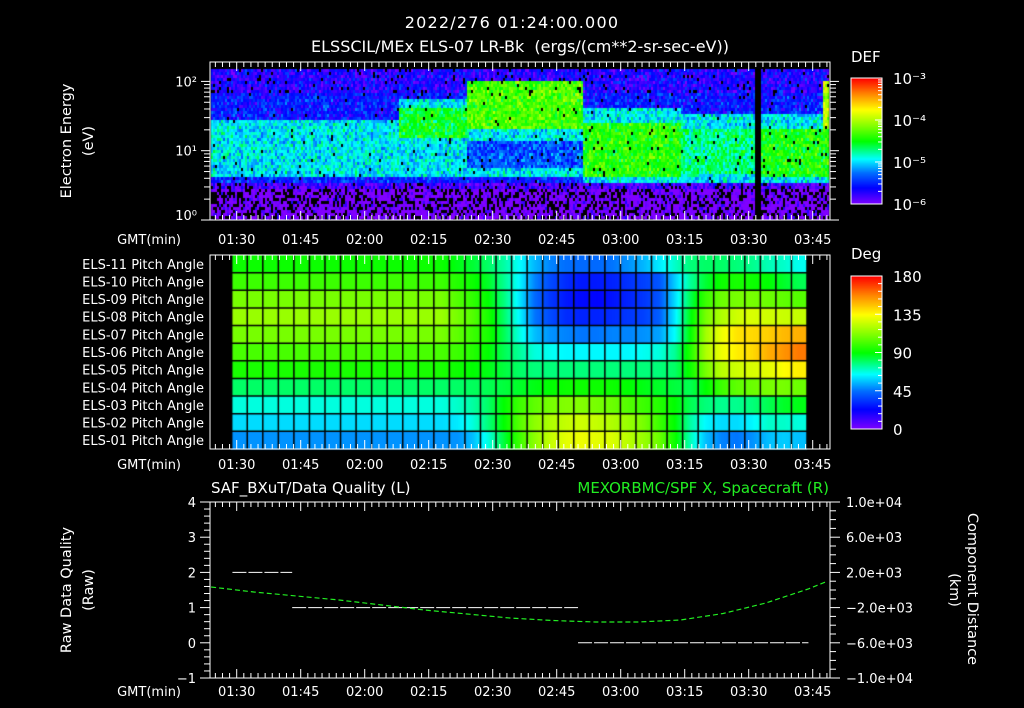 Image resolution: width=1024 pixels, height=708 pixels. What do you see at coordinates (67, 590) in the screenshot?
I see `data-quality-axis-title: Raw Data Quality` at bounding box center [67, 590].